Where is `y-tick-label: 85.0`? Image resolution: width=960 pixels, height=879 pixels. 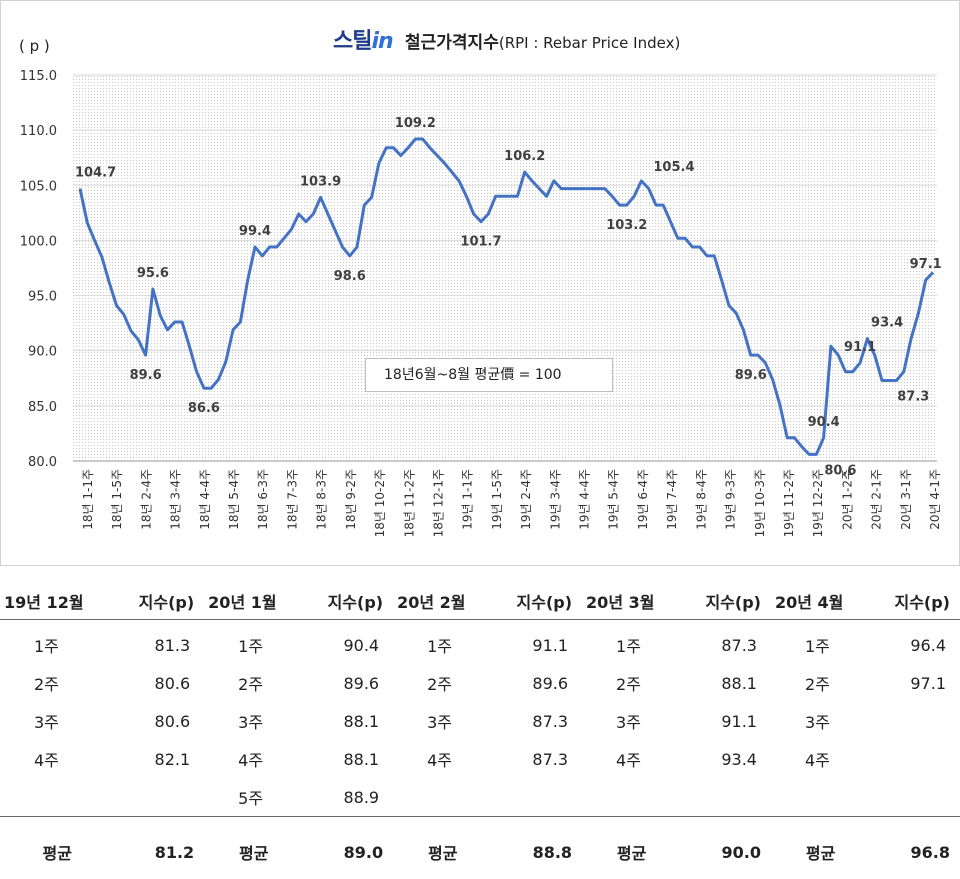
y-tick-label: 85.0 is located at coordinates (42, 407).